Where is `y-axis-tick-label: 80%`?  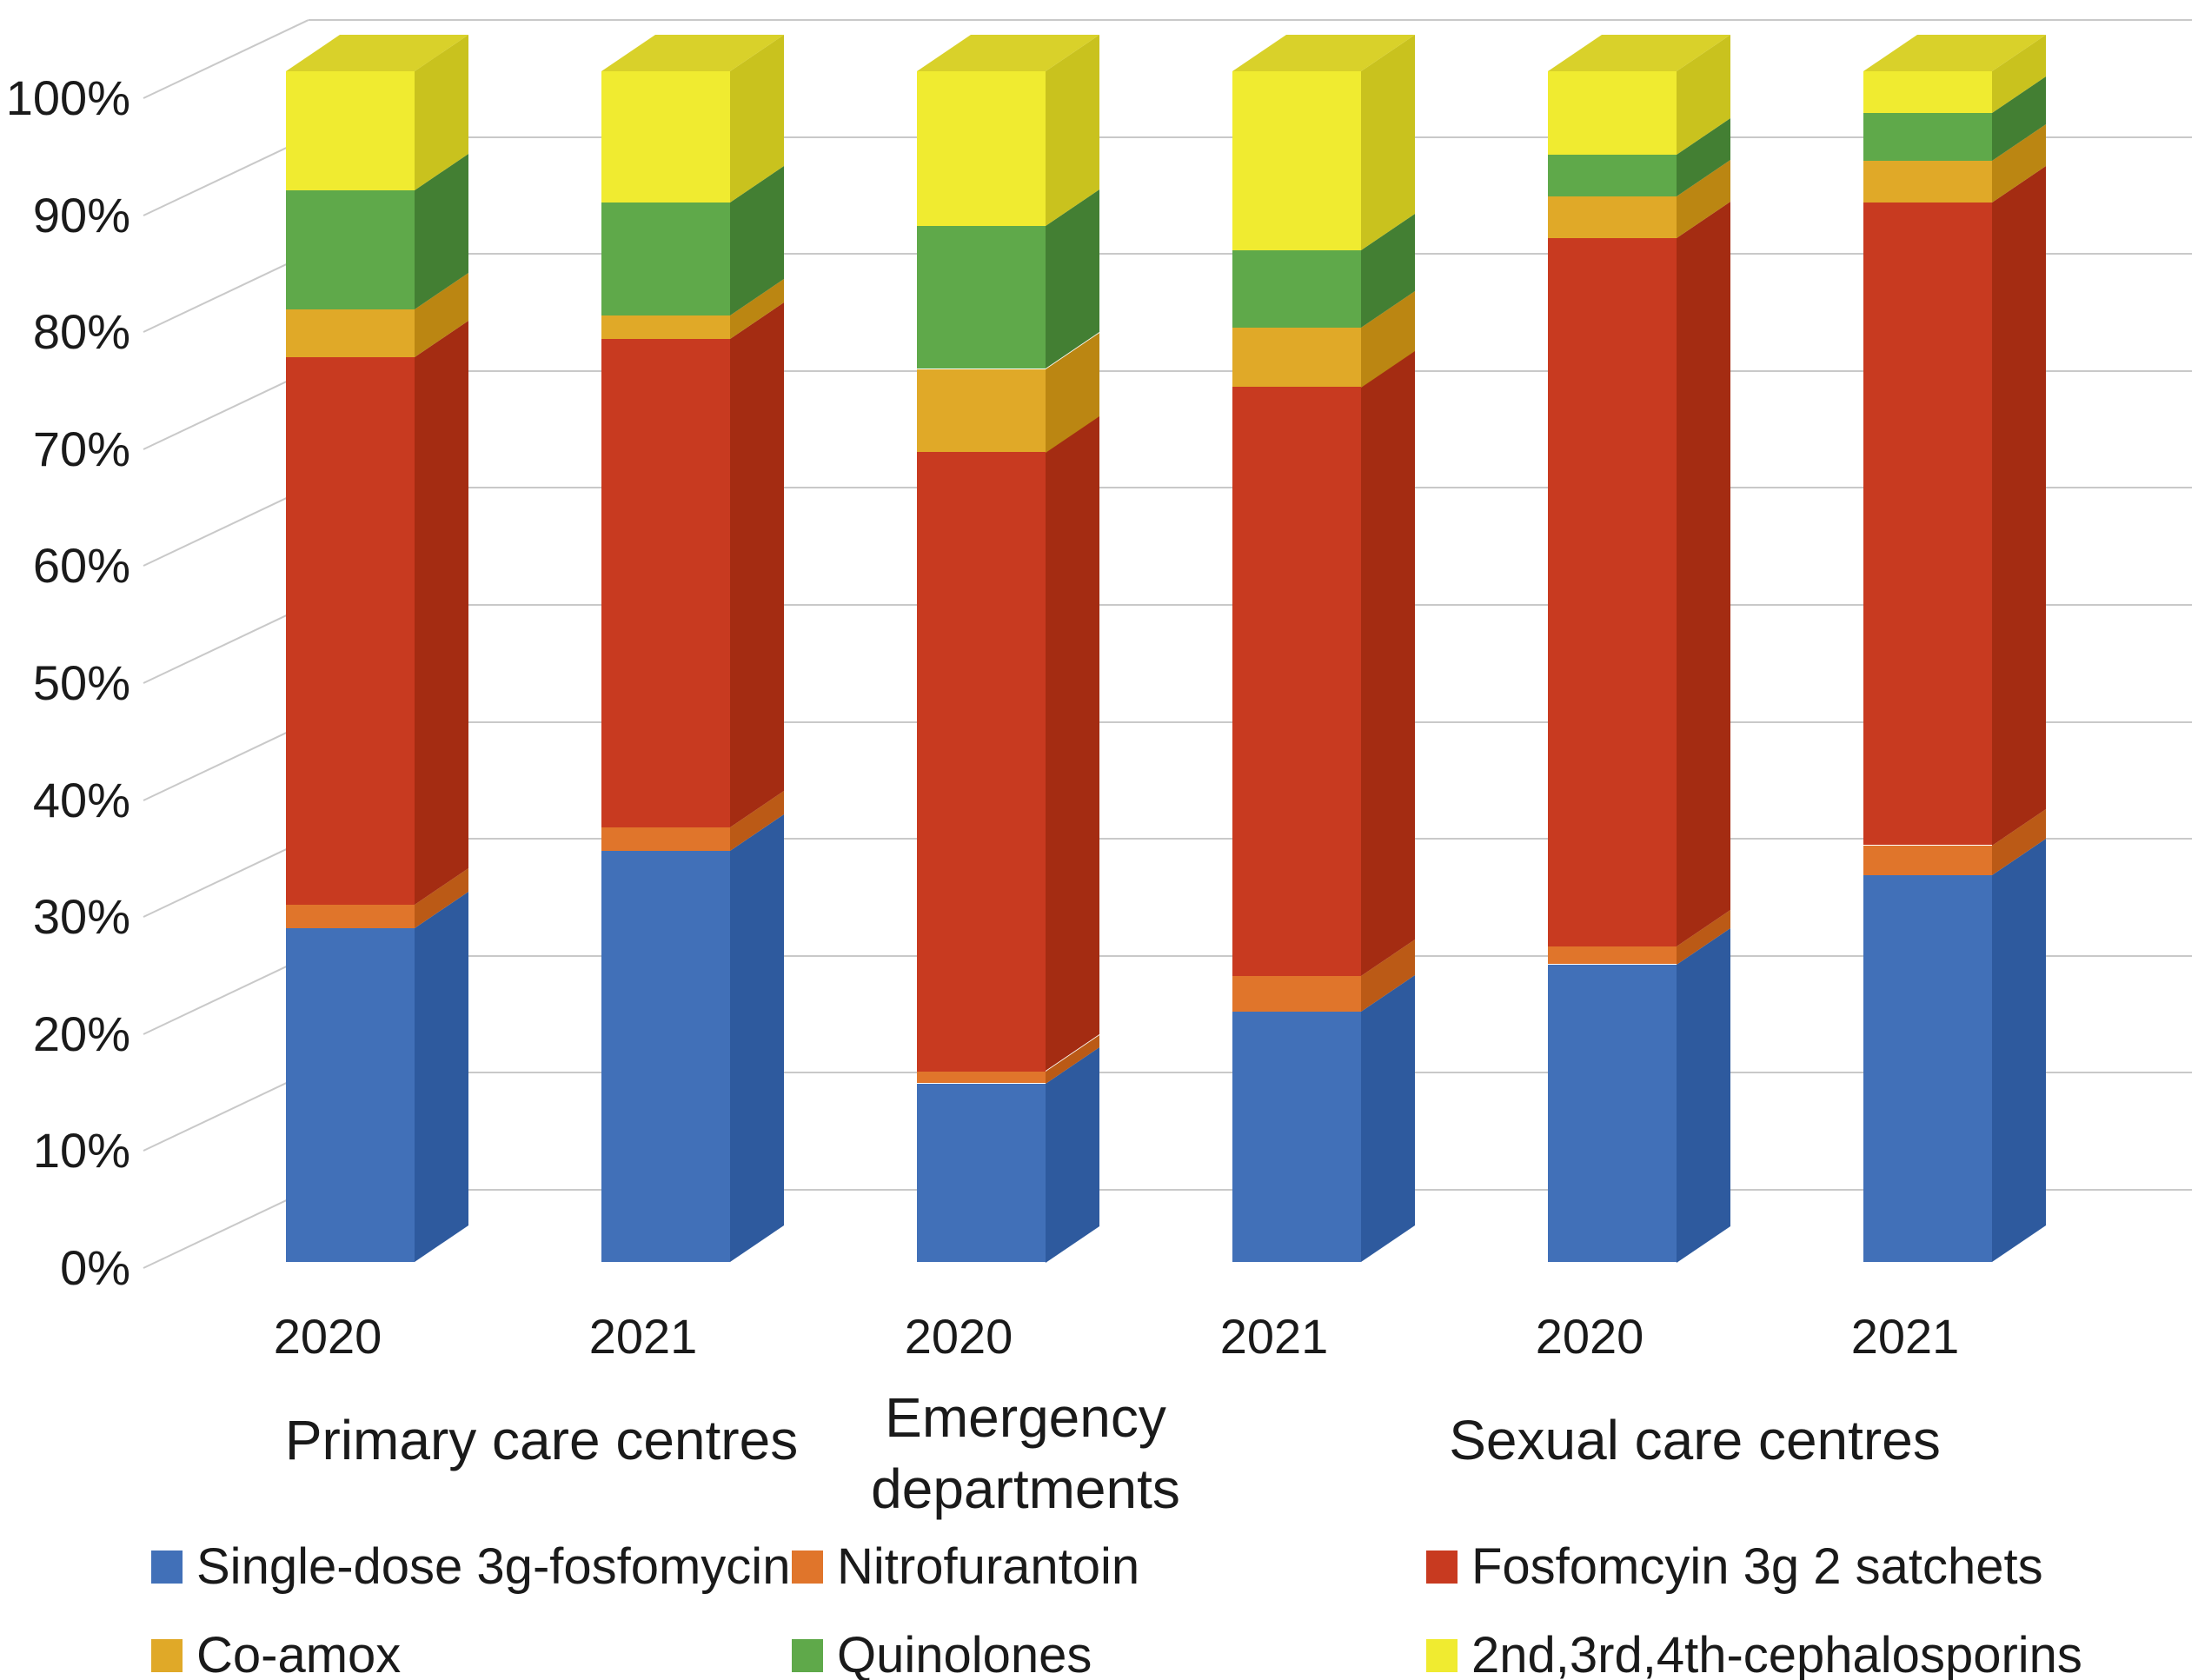 y-axis-tick-label: 80% is located at coordinates (81, 332).